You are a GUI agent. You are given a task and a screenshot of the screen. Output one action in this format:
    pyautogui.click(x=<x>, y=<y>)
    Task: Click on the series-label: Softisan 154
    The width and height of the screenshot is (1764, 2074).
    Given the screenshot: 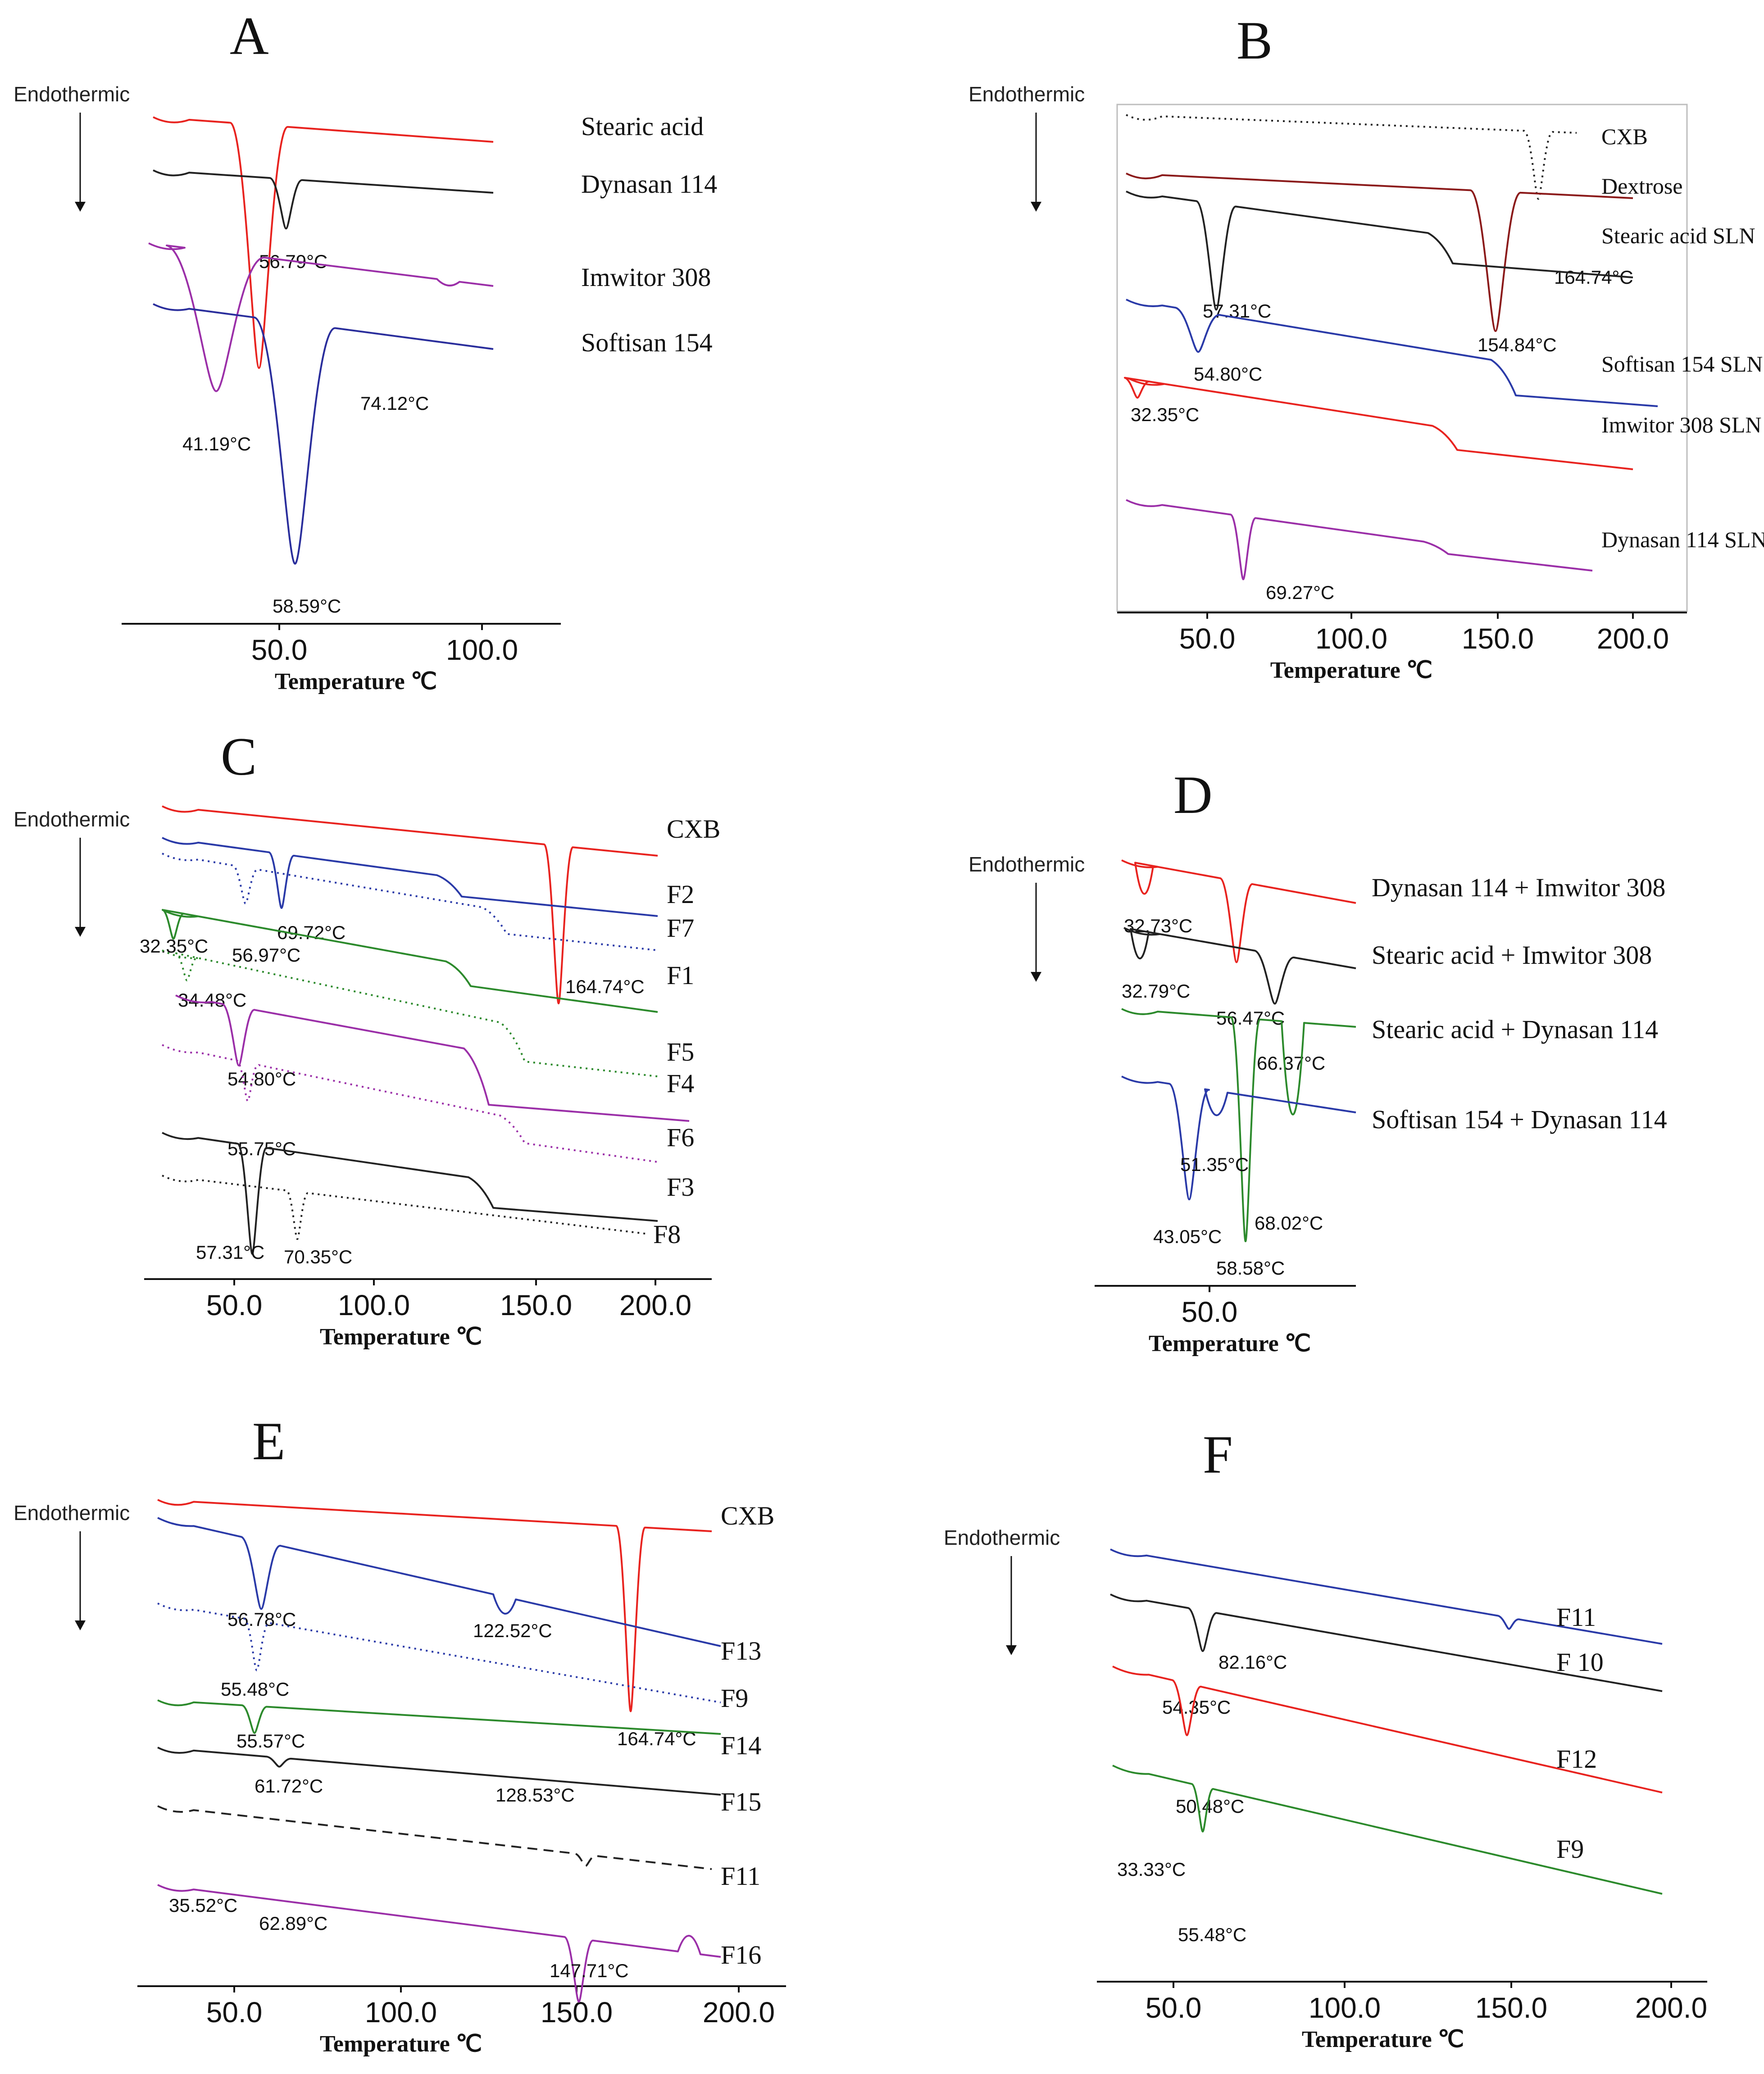 What is the action you would take?
    pyautogui.click(x=647, y=342)
    